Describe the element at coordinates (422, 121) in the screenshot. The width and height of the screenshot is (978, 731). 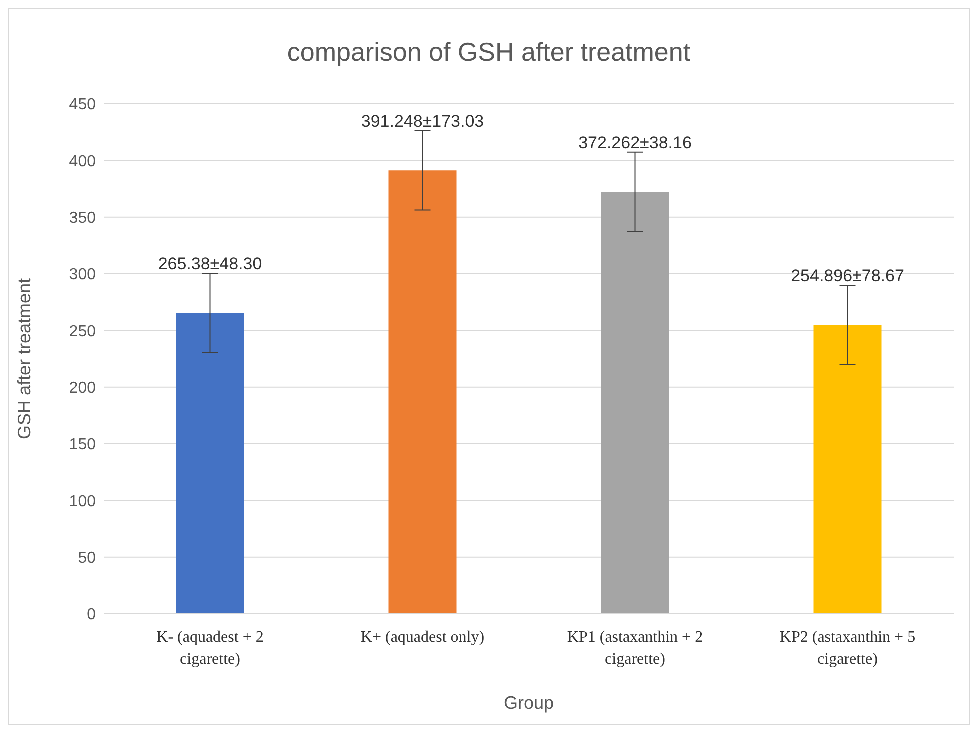
I see `data-label: 391.248±173.03` at that location.